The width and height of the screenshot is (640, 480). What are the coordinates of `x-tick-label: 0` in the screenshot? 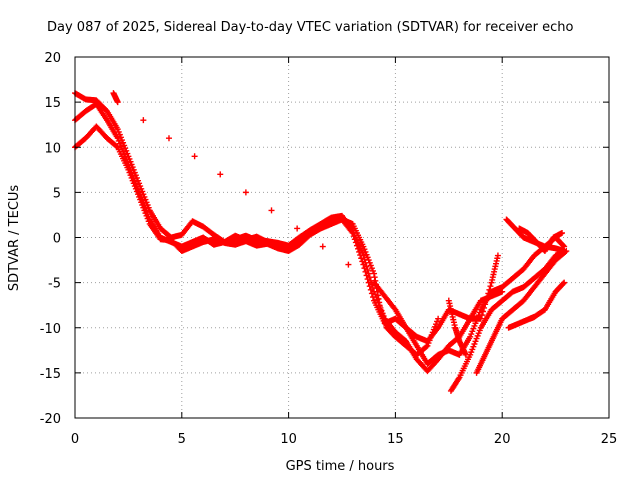 It's located at (75, 439).